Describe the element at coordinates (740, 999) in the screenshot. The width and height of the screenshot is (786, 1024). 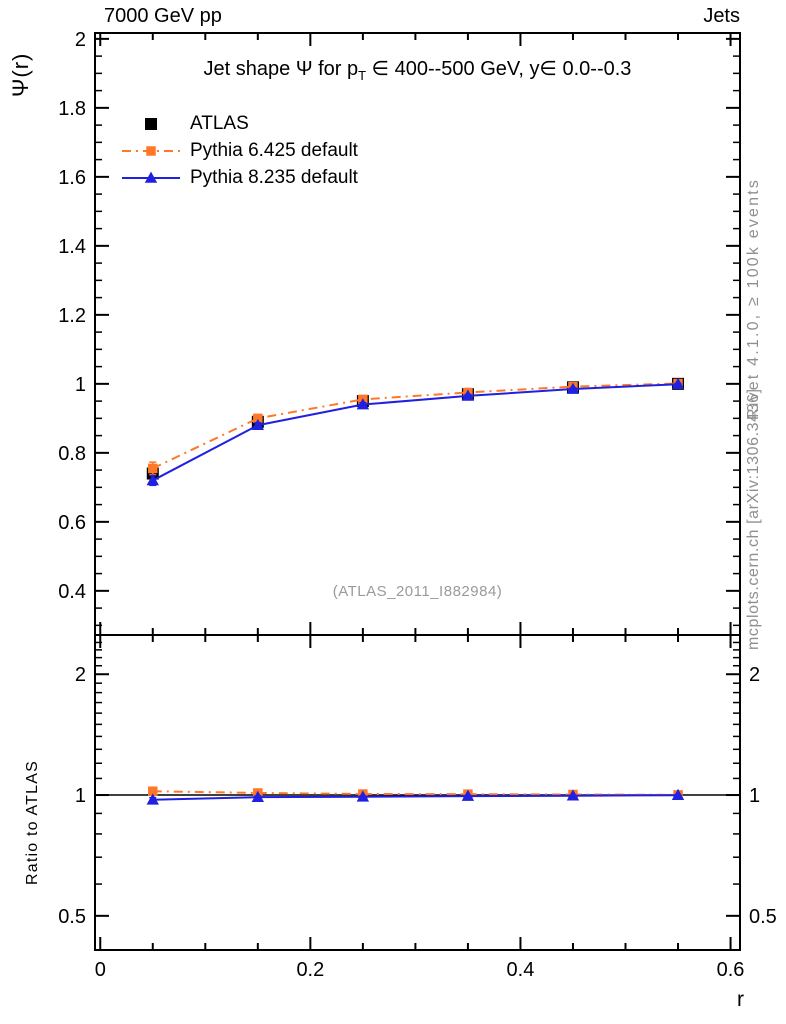
I see `x-axis-title: r` at that location.